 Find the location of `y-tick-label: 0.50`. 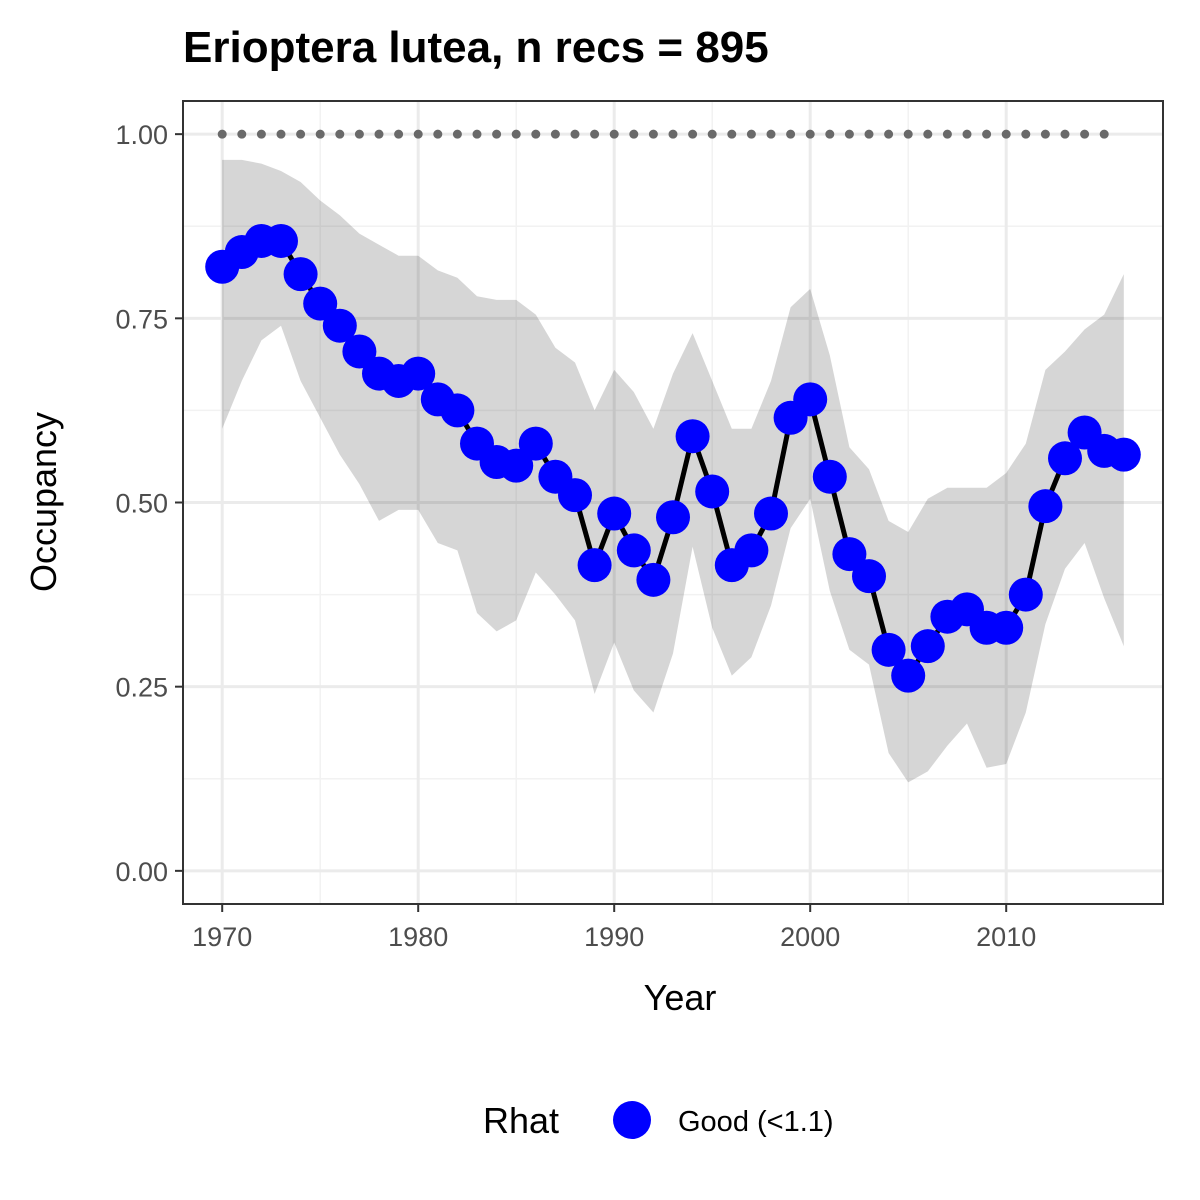

y-tick-label: 0.50 is located at coordinates (141, 504).